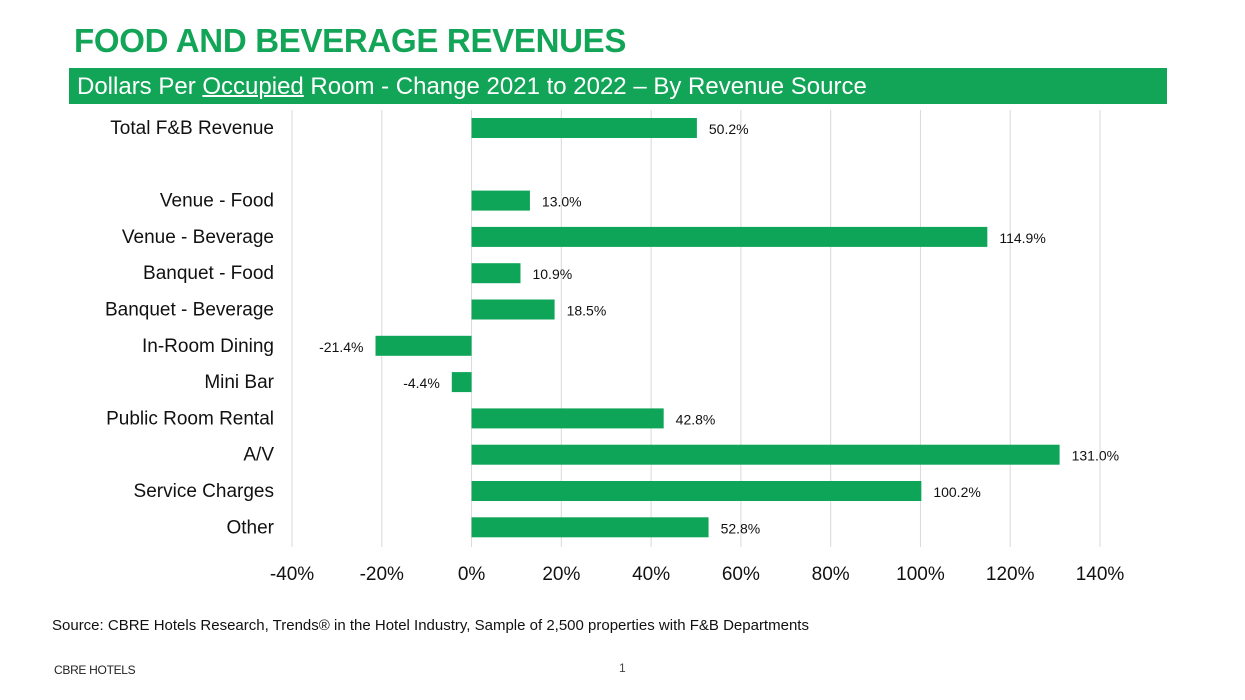  I want to click on category-label: In-Room Dining, so click(208, 346).